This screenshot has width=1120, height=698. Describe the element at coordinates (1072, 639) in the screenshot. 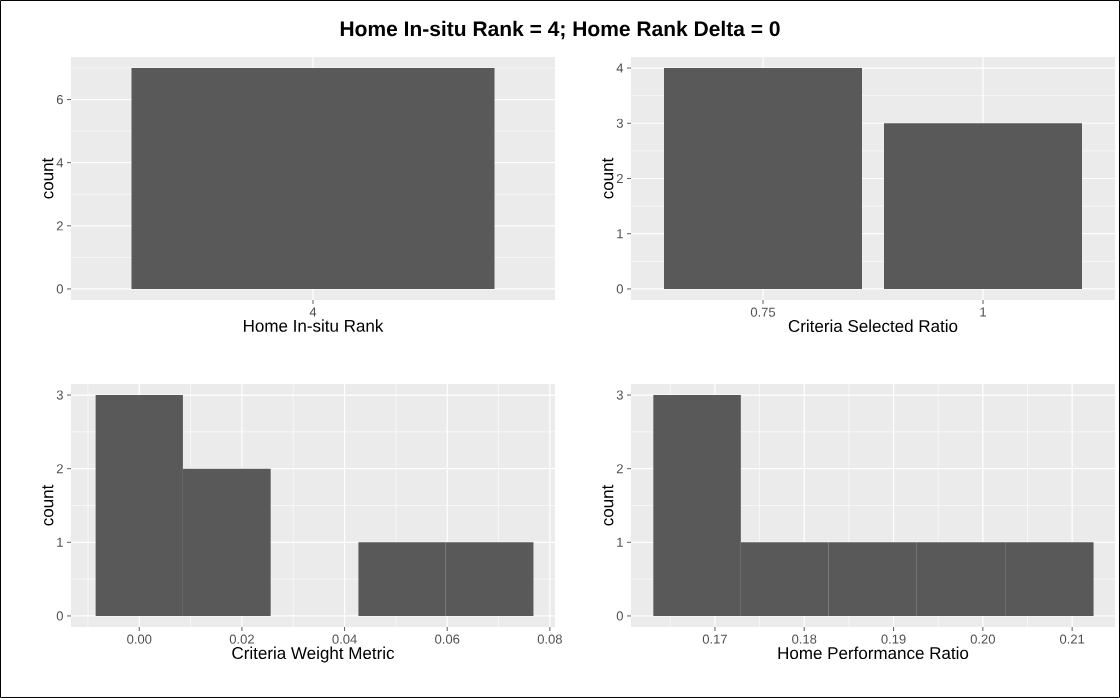

I see `x-tick-label: 0.21` at that location.